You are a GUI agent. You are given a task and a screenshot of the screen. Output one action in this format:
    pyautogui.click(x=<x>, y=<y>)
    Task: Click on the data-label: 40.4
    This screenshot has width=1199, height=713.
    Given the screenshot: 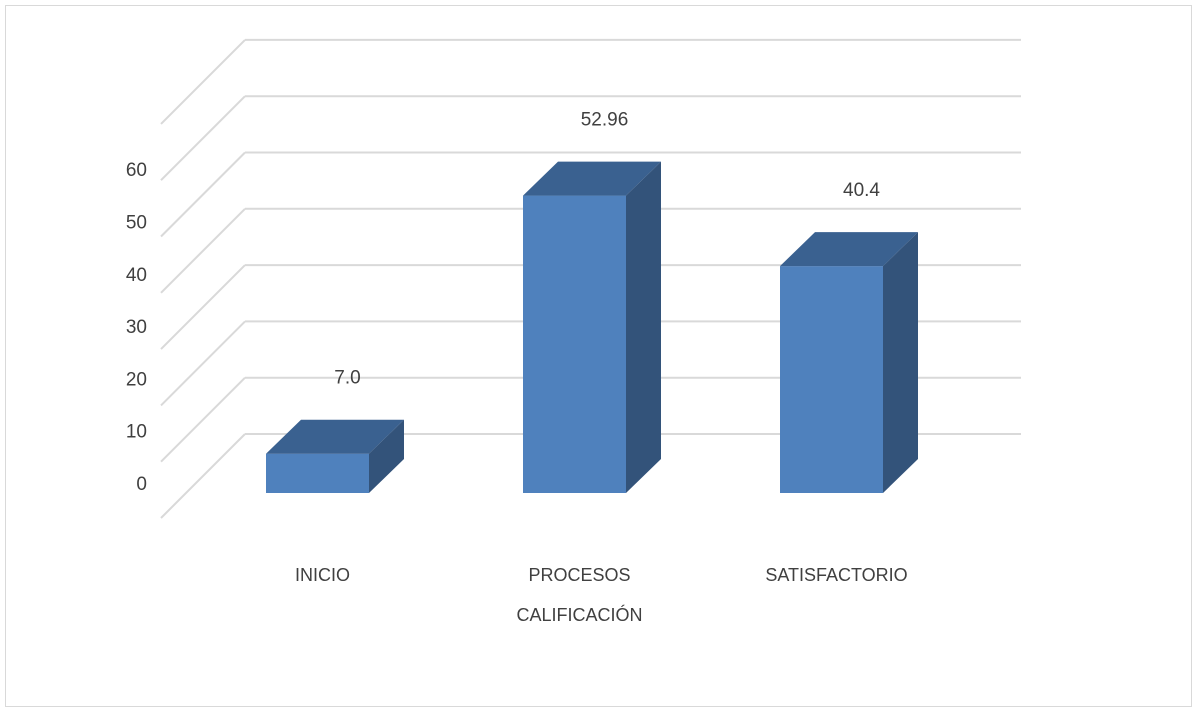 What is the action you would take?
    pyautogui.click(x=861, y=190)
    